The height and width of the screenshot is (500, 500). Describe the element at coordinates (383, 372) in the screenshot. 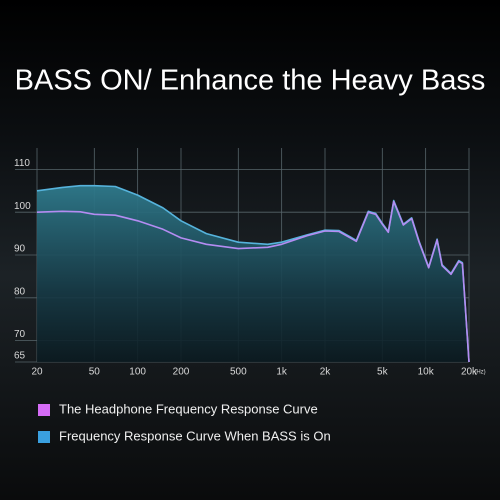

I see `x-tick-label: 5k` at that location.